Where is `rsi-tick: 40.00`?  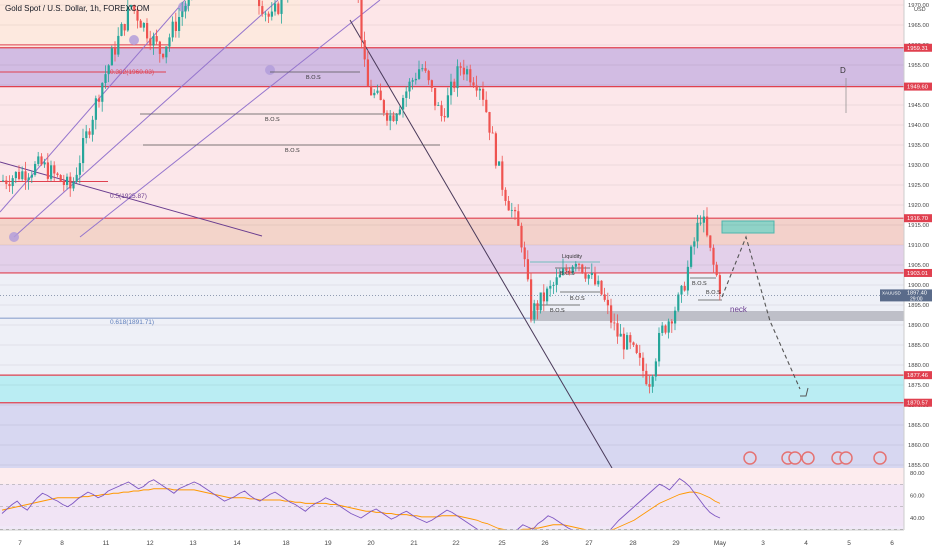
rsi-tick: 40.00 is located at coordinates (917, 519).